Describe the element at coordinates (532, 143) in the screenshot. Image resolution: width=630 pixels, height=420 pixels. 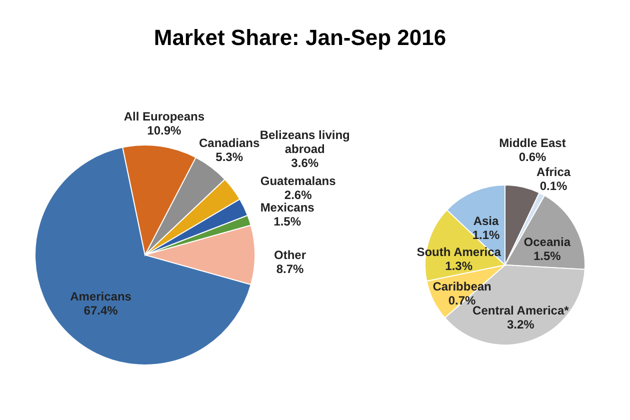
I see `slice-label: Middle East` at that location.